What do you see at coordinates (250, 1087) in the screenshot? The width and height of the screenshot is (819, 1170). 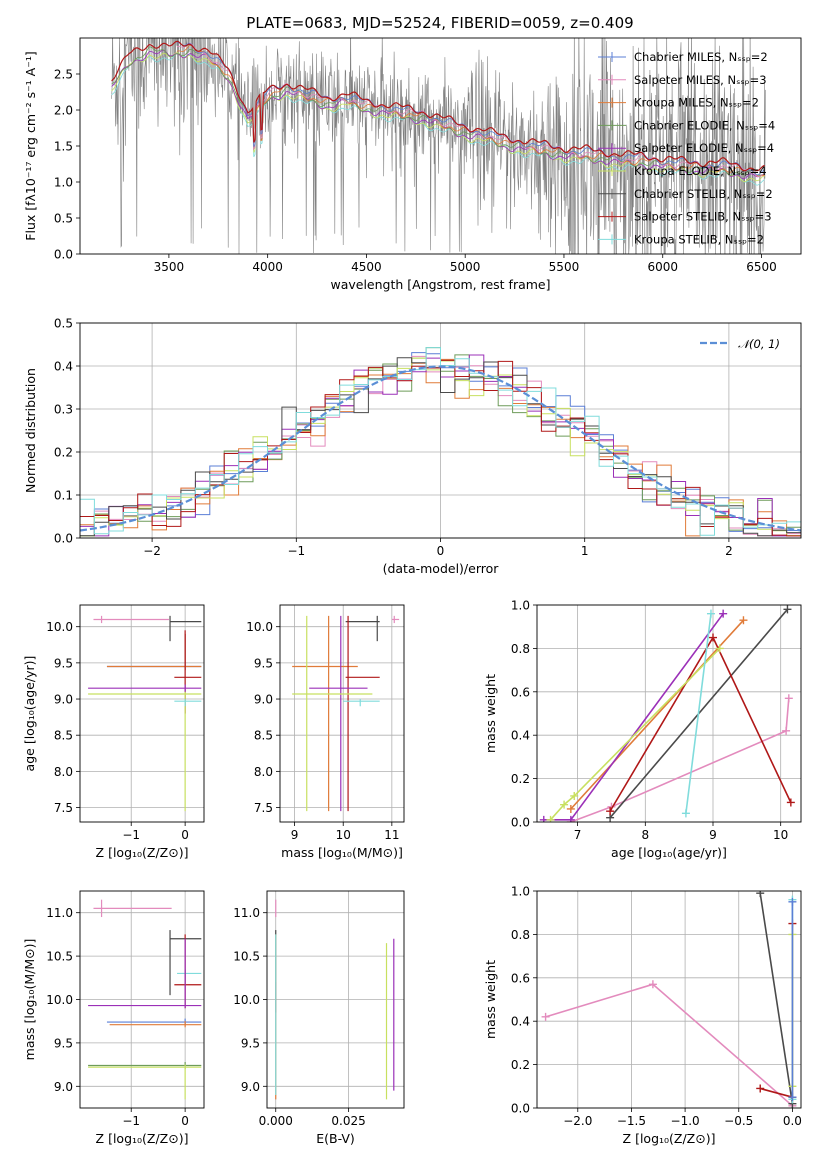 I see `y-tick-label: 9.0` at bounding box center [250, 1087].